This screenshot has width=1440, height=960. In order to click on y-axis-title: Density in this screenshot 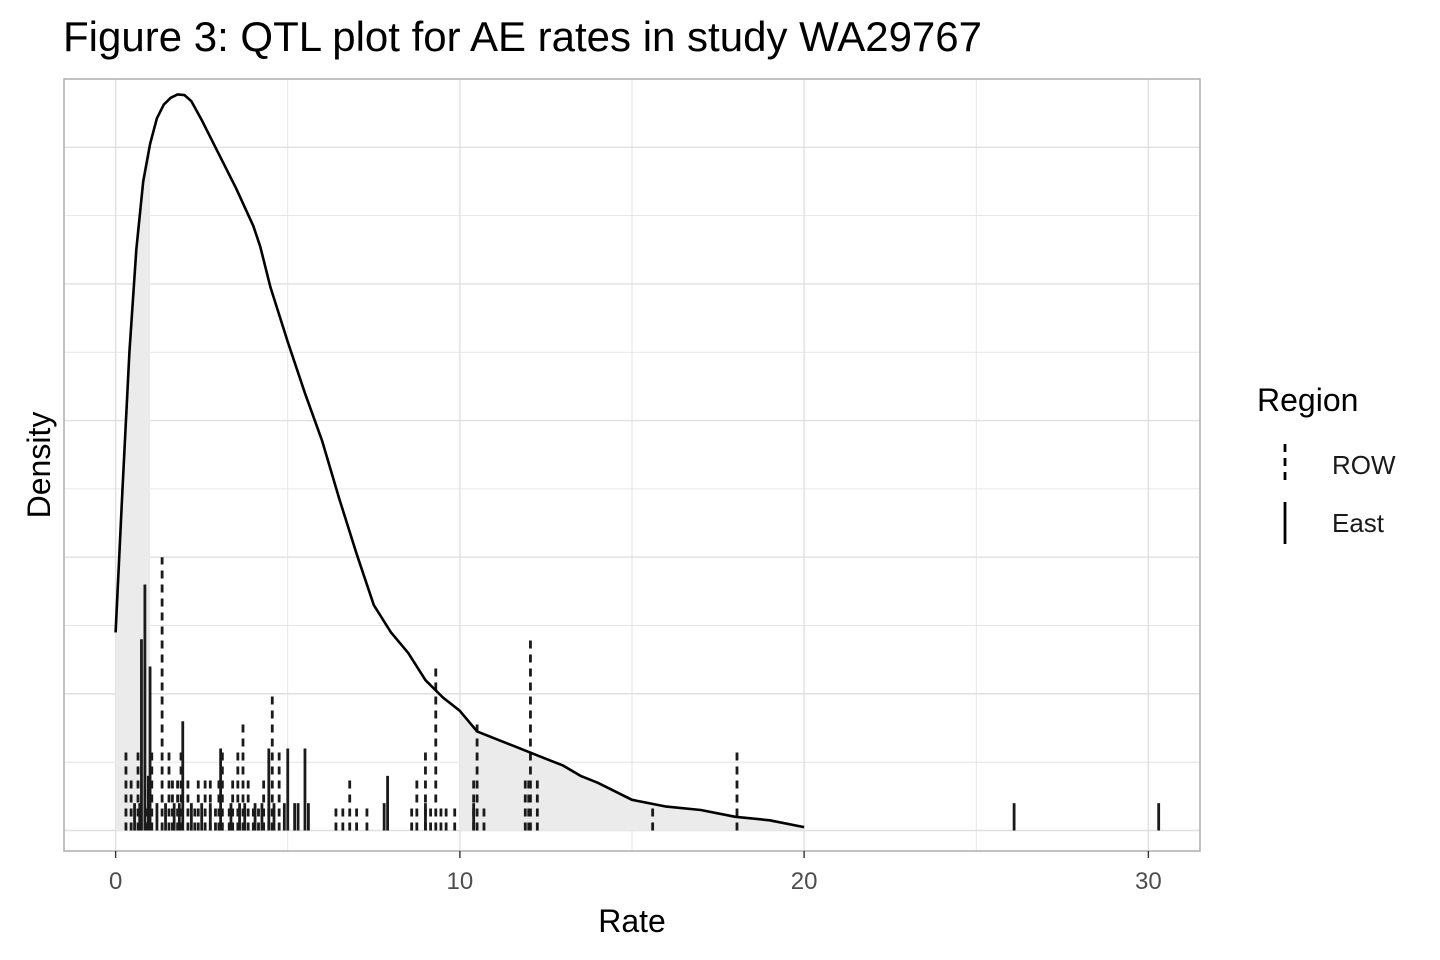, I will do `click(39, 465)`.